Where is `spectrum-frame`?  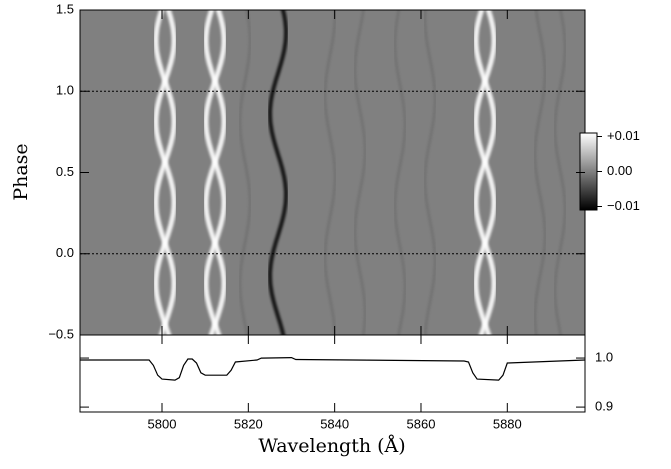 spectrum-frame is located at coordinates (332, 373).